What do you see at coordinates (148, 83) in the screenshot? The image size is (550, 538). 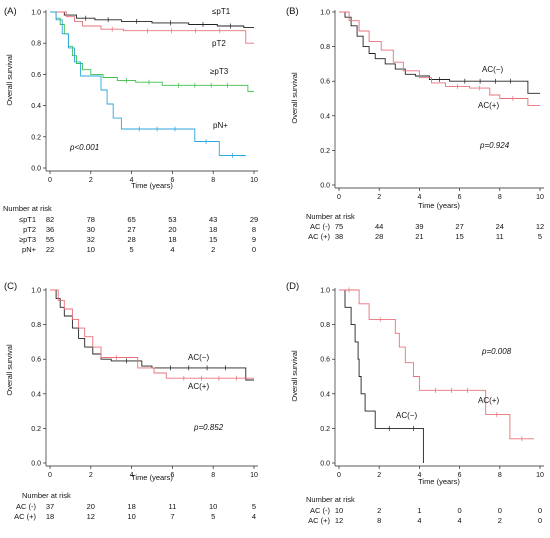 I see `km-curve-pnpos` at bounding box center [148, 83].